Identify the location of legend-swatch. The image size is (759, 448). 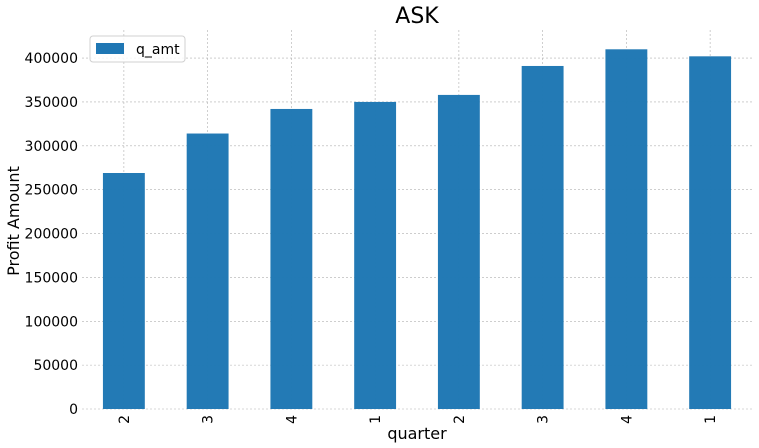
(110, 48).